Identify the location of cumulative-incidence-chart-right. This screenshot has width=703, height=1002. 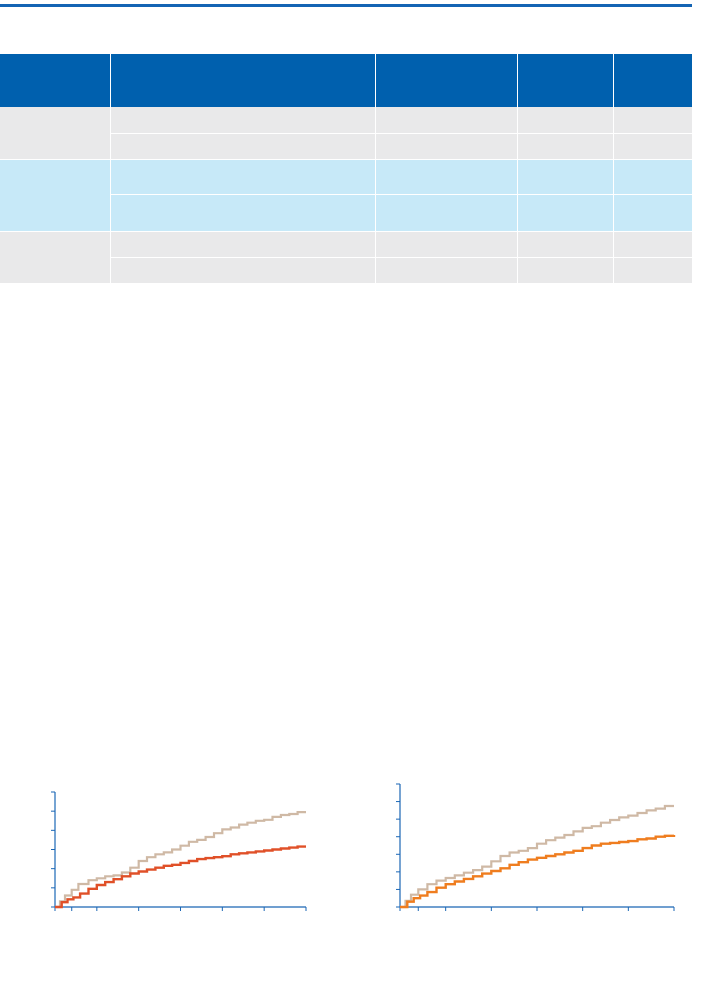
(530, 845).